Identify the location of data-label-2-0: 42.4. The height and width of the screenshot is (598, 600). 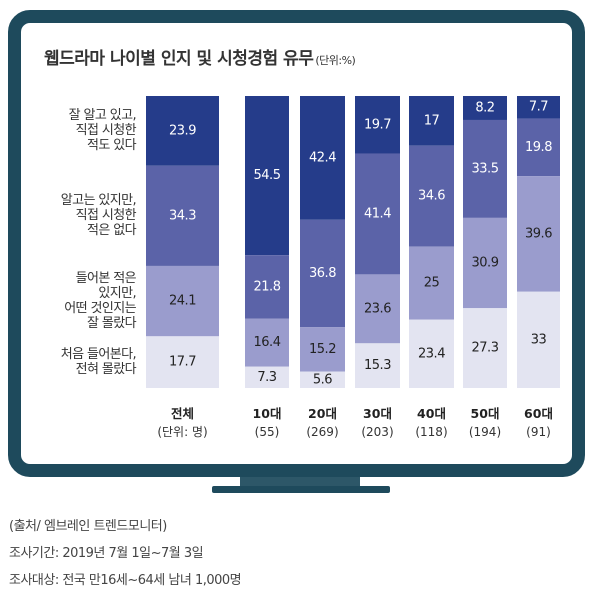
(322, 157).